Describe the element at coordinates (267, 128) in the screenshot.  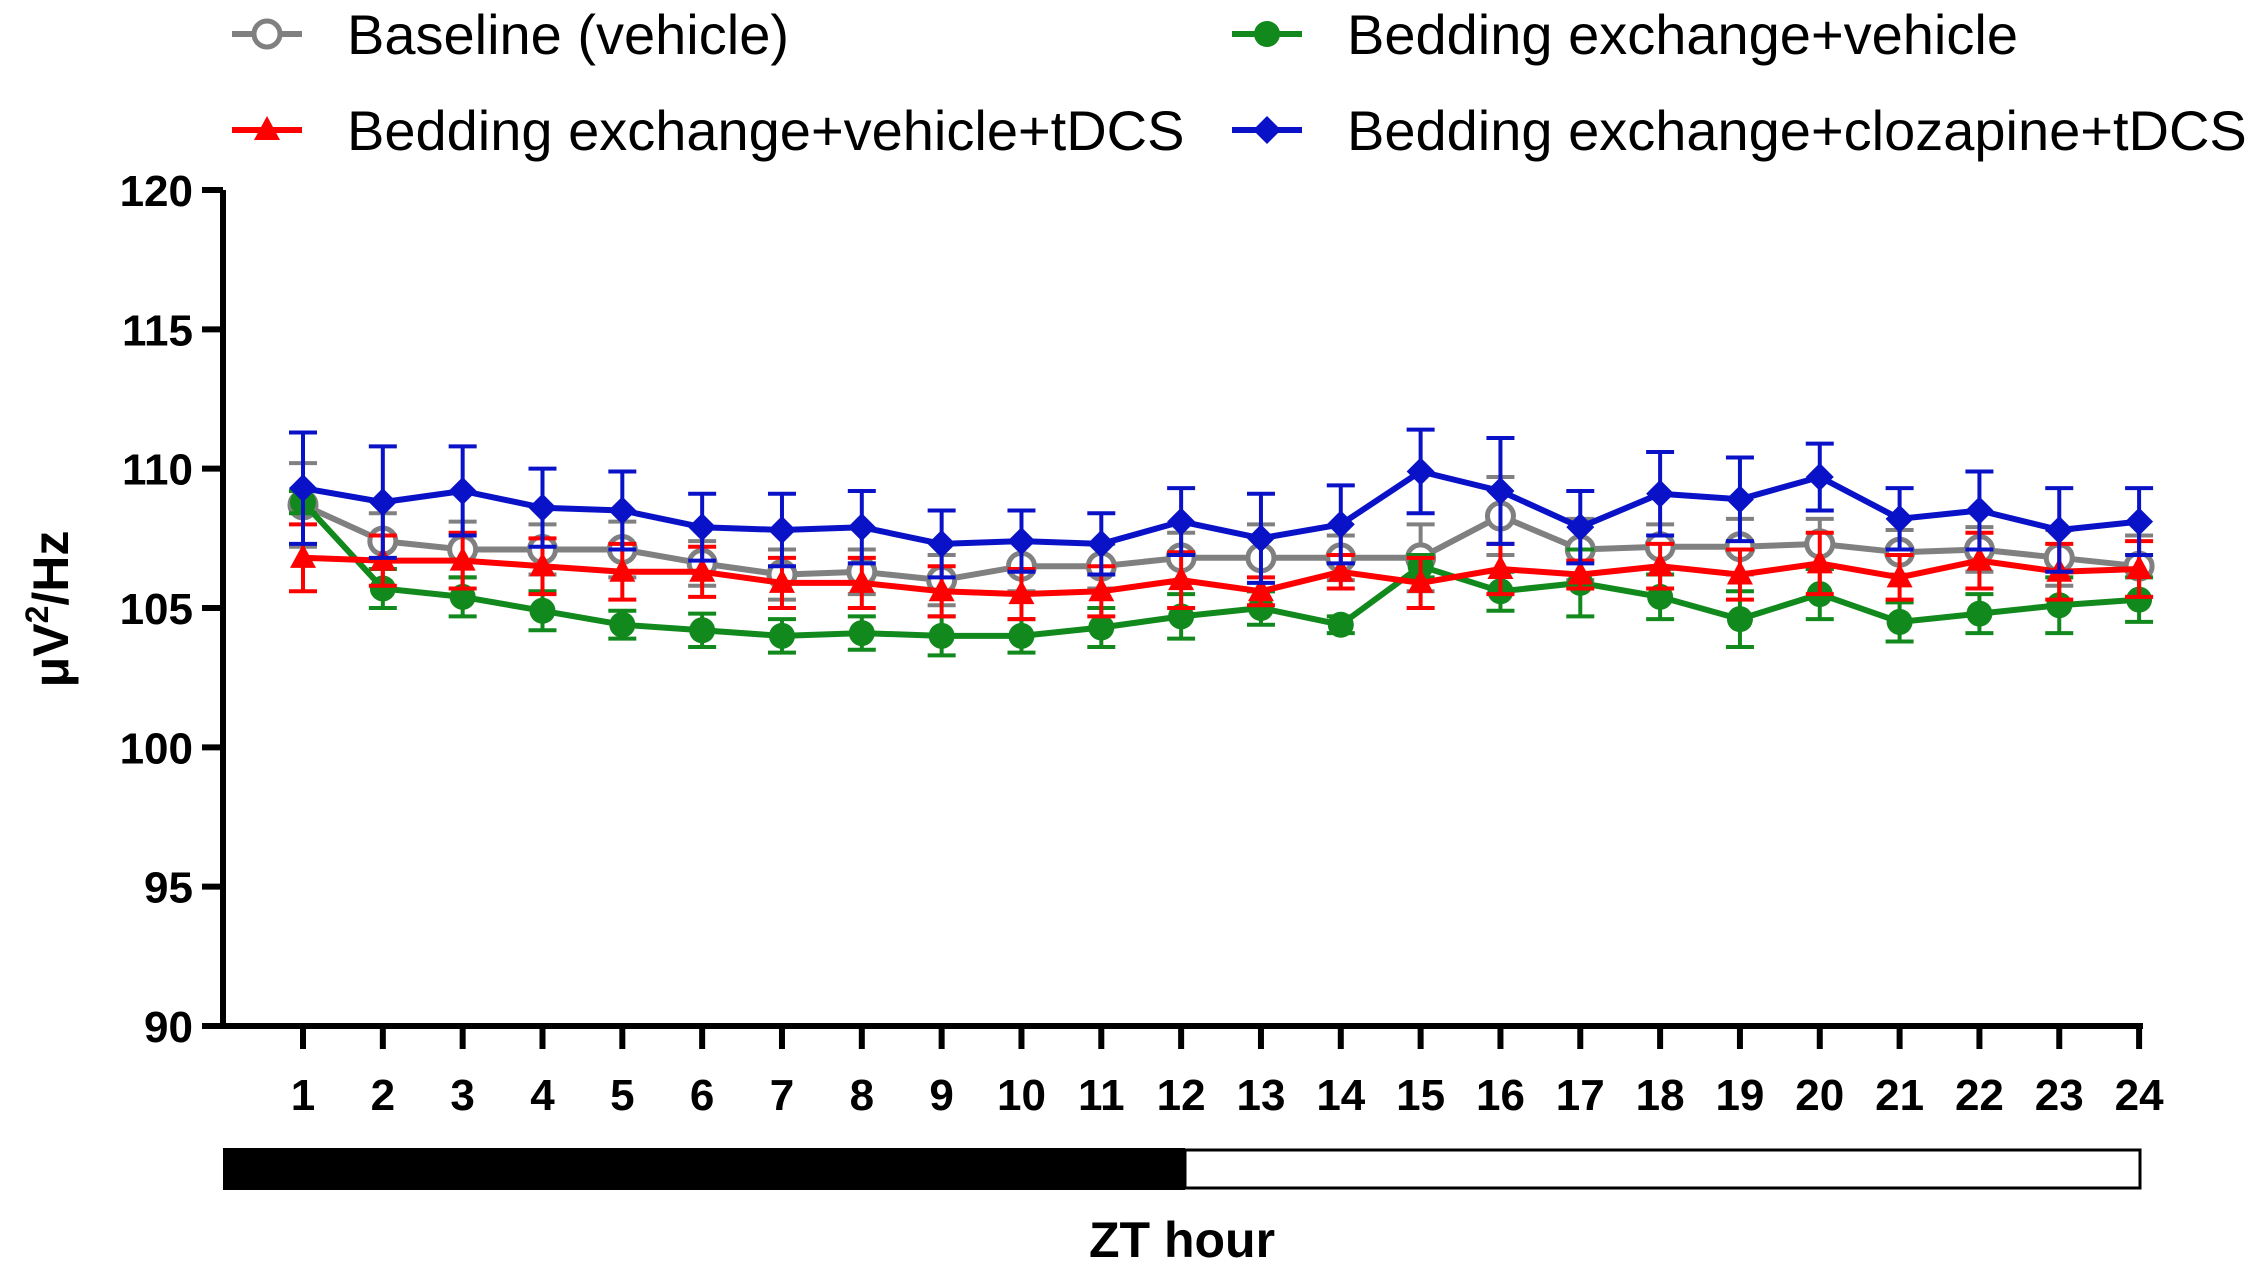
I see `legend-marker-bedding-vehicle-tdcs` at that location.